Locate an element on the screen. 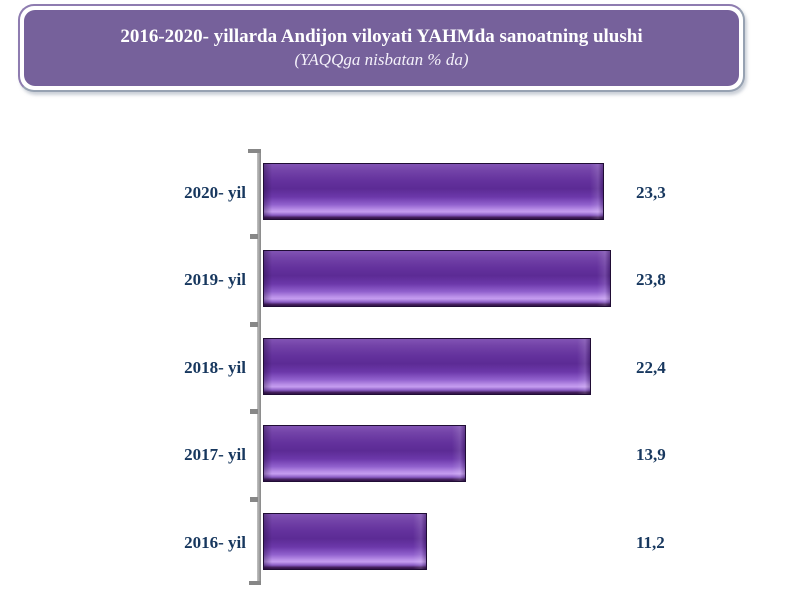 The height and width of the screenshot is (600, 800). y-axis-line is located at coordinates (259, 367).